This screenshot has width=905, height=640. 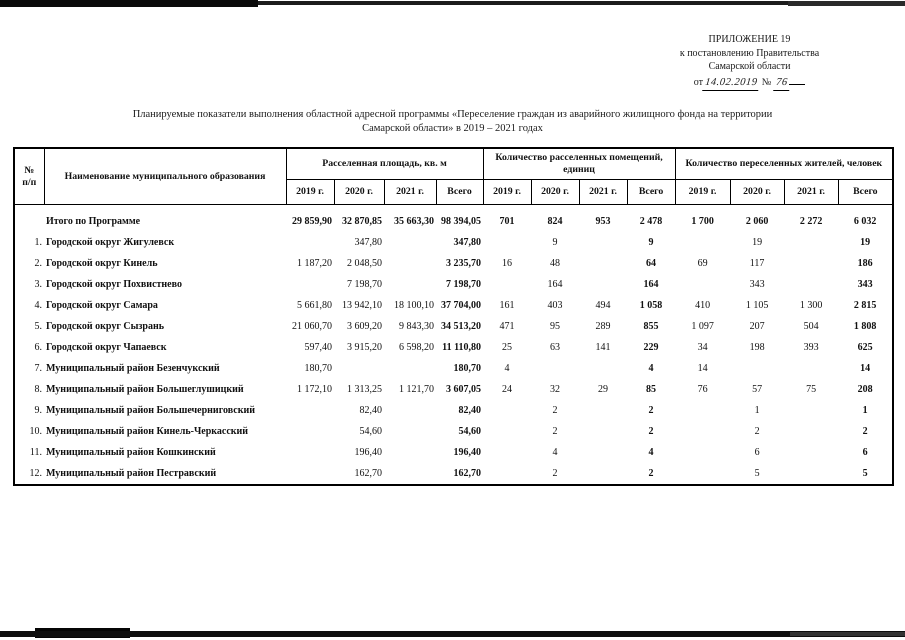 I want to click on municipality-name: Городской округ Самара, so click(x=102, y=305).